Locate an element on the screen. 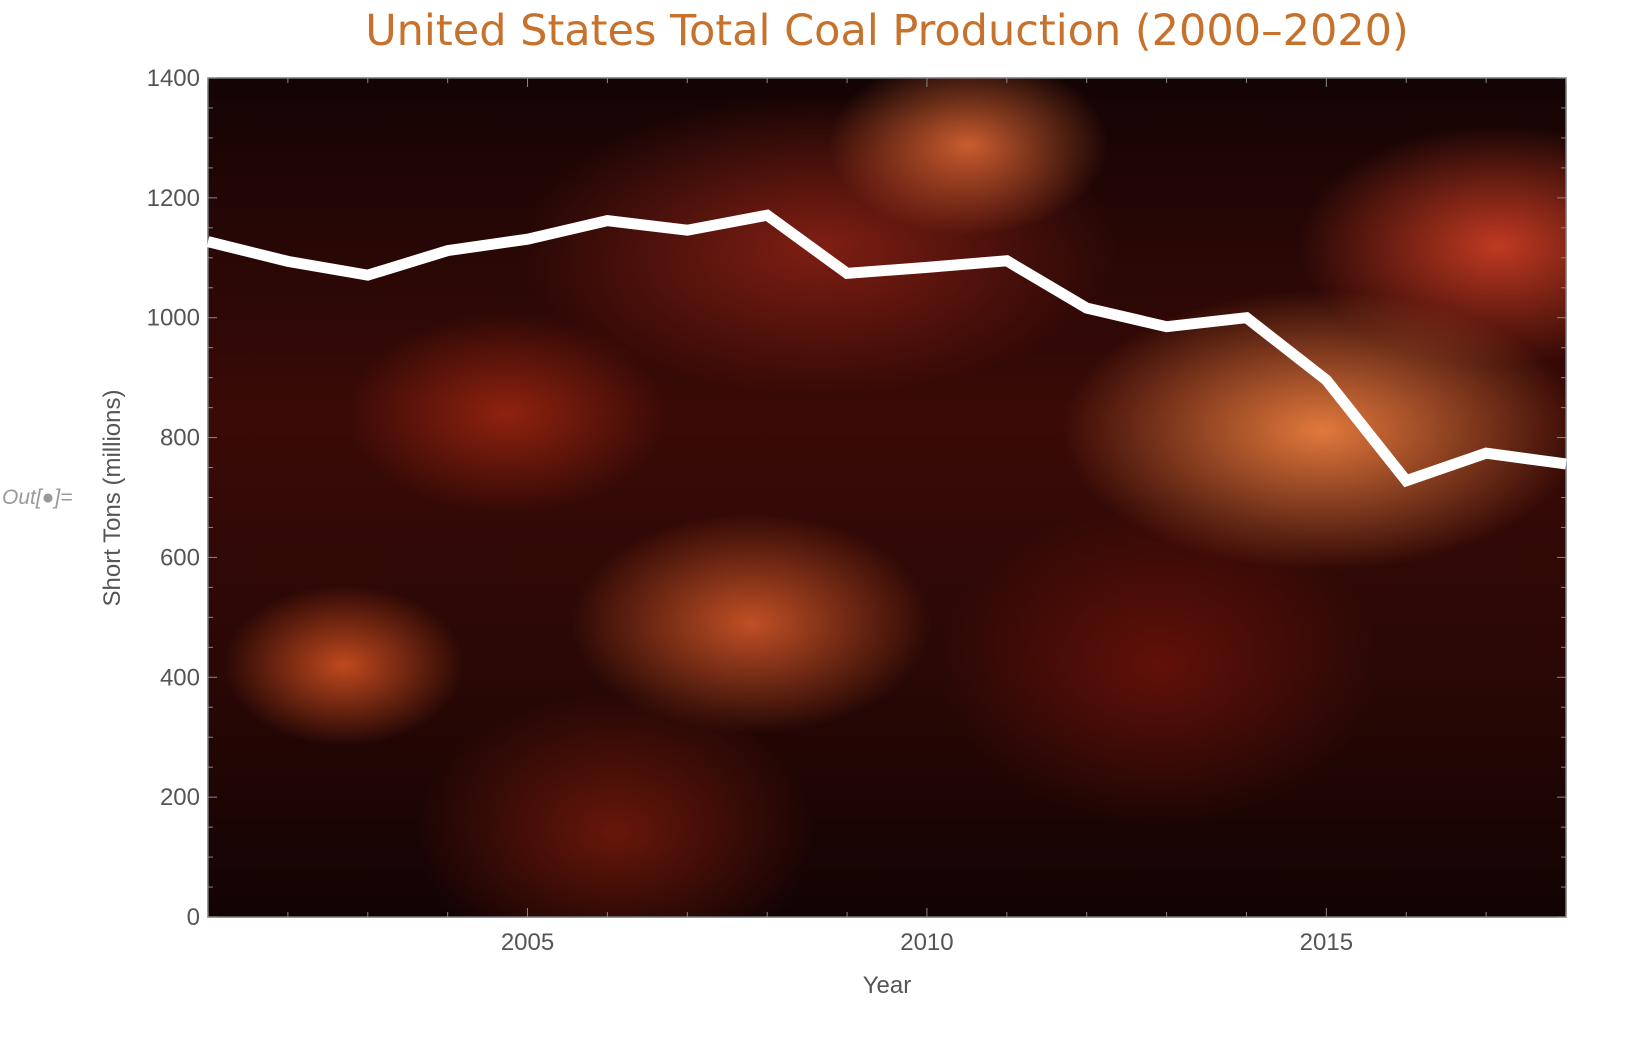 The width and height of the screenshot is (1638, 1048). x-axis-label: Year is located at coordinates (887, 985).